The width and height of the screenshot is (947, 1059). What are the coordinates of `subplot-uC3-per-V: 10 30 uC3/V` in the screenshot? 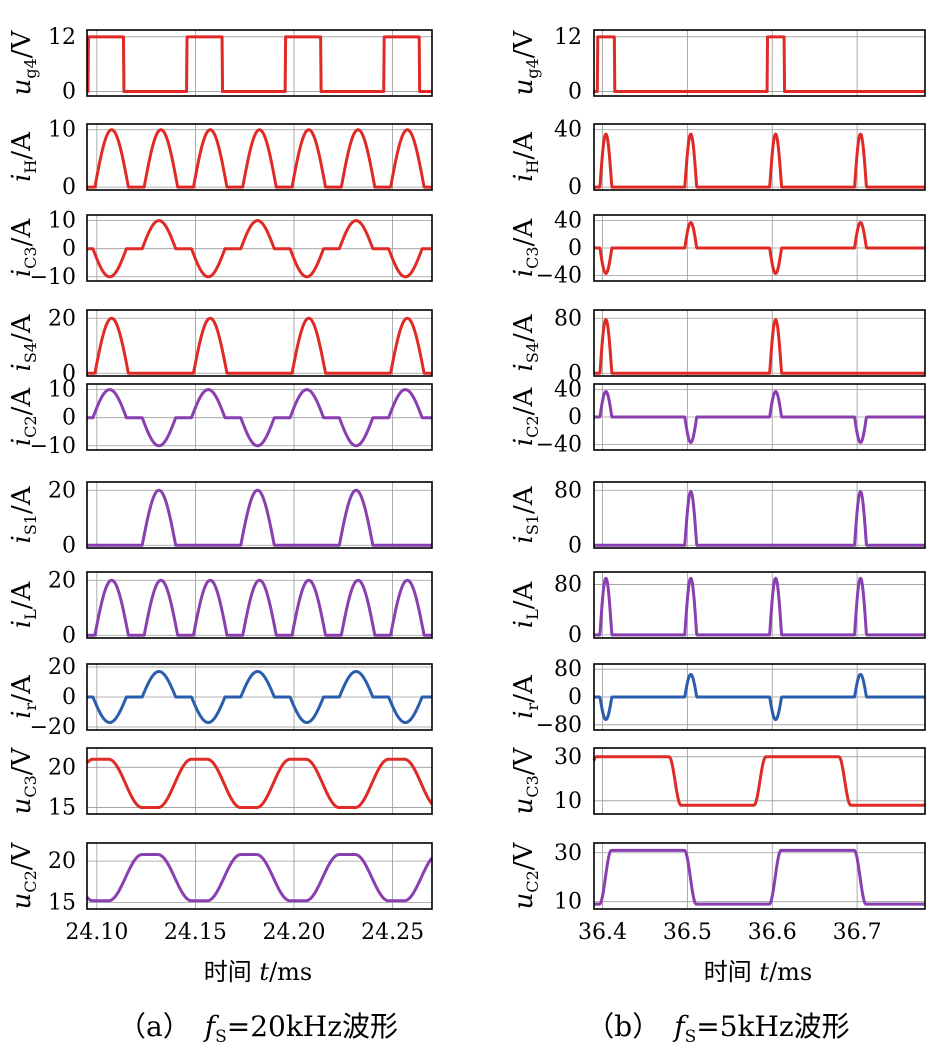 It's located at (718, 780).